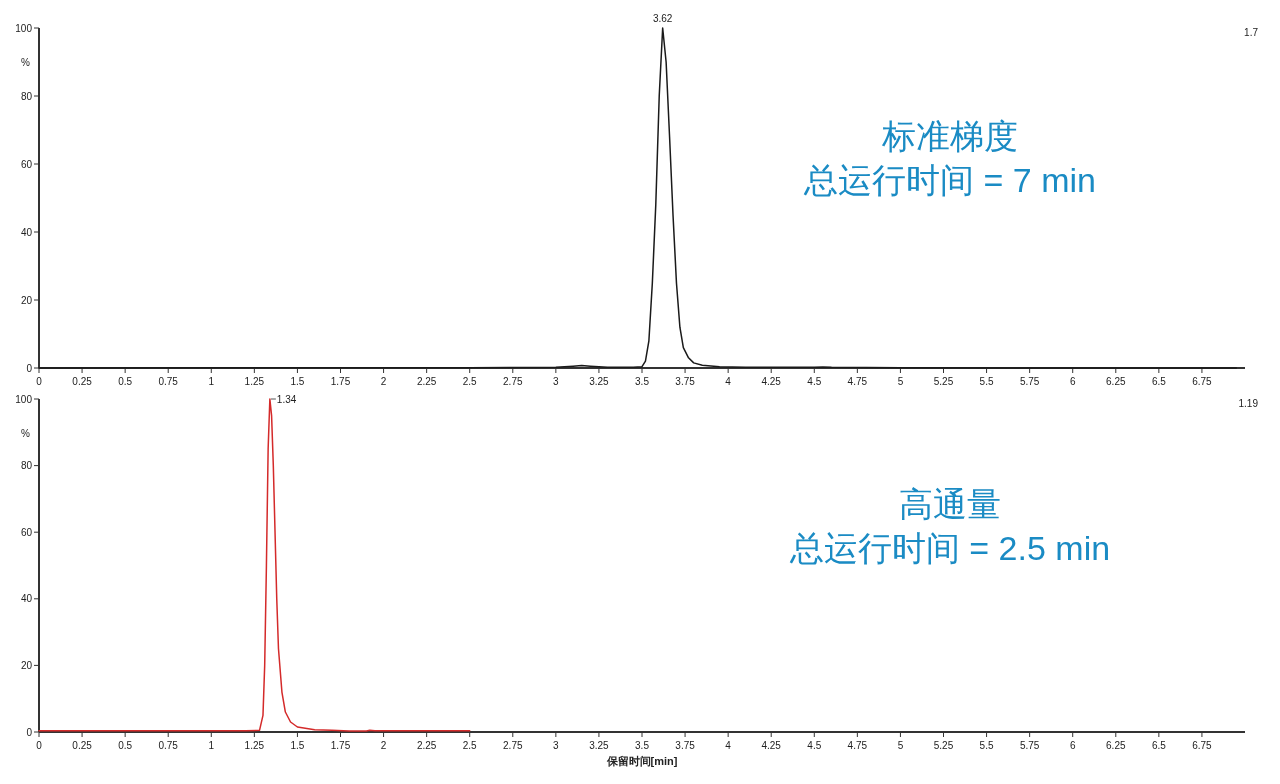  I want to click on annotation: 总运行时间 = 2.5 min, so click(949, 547).